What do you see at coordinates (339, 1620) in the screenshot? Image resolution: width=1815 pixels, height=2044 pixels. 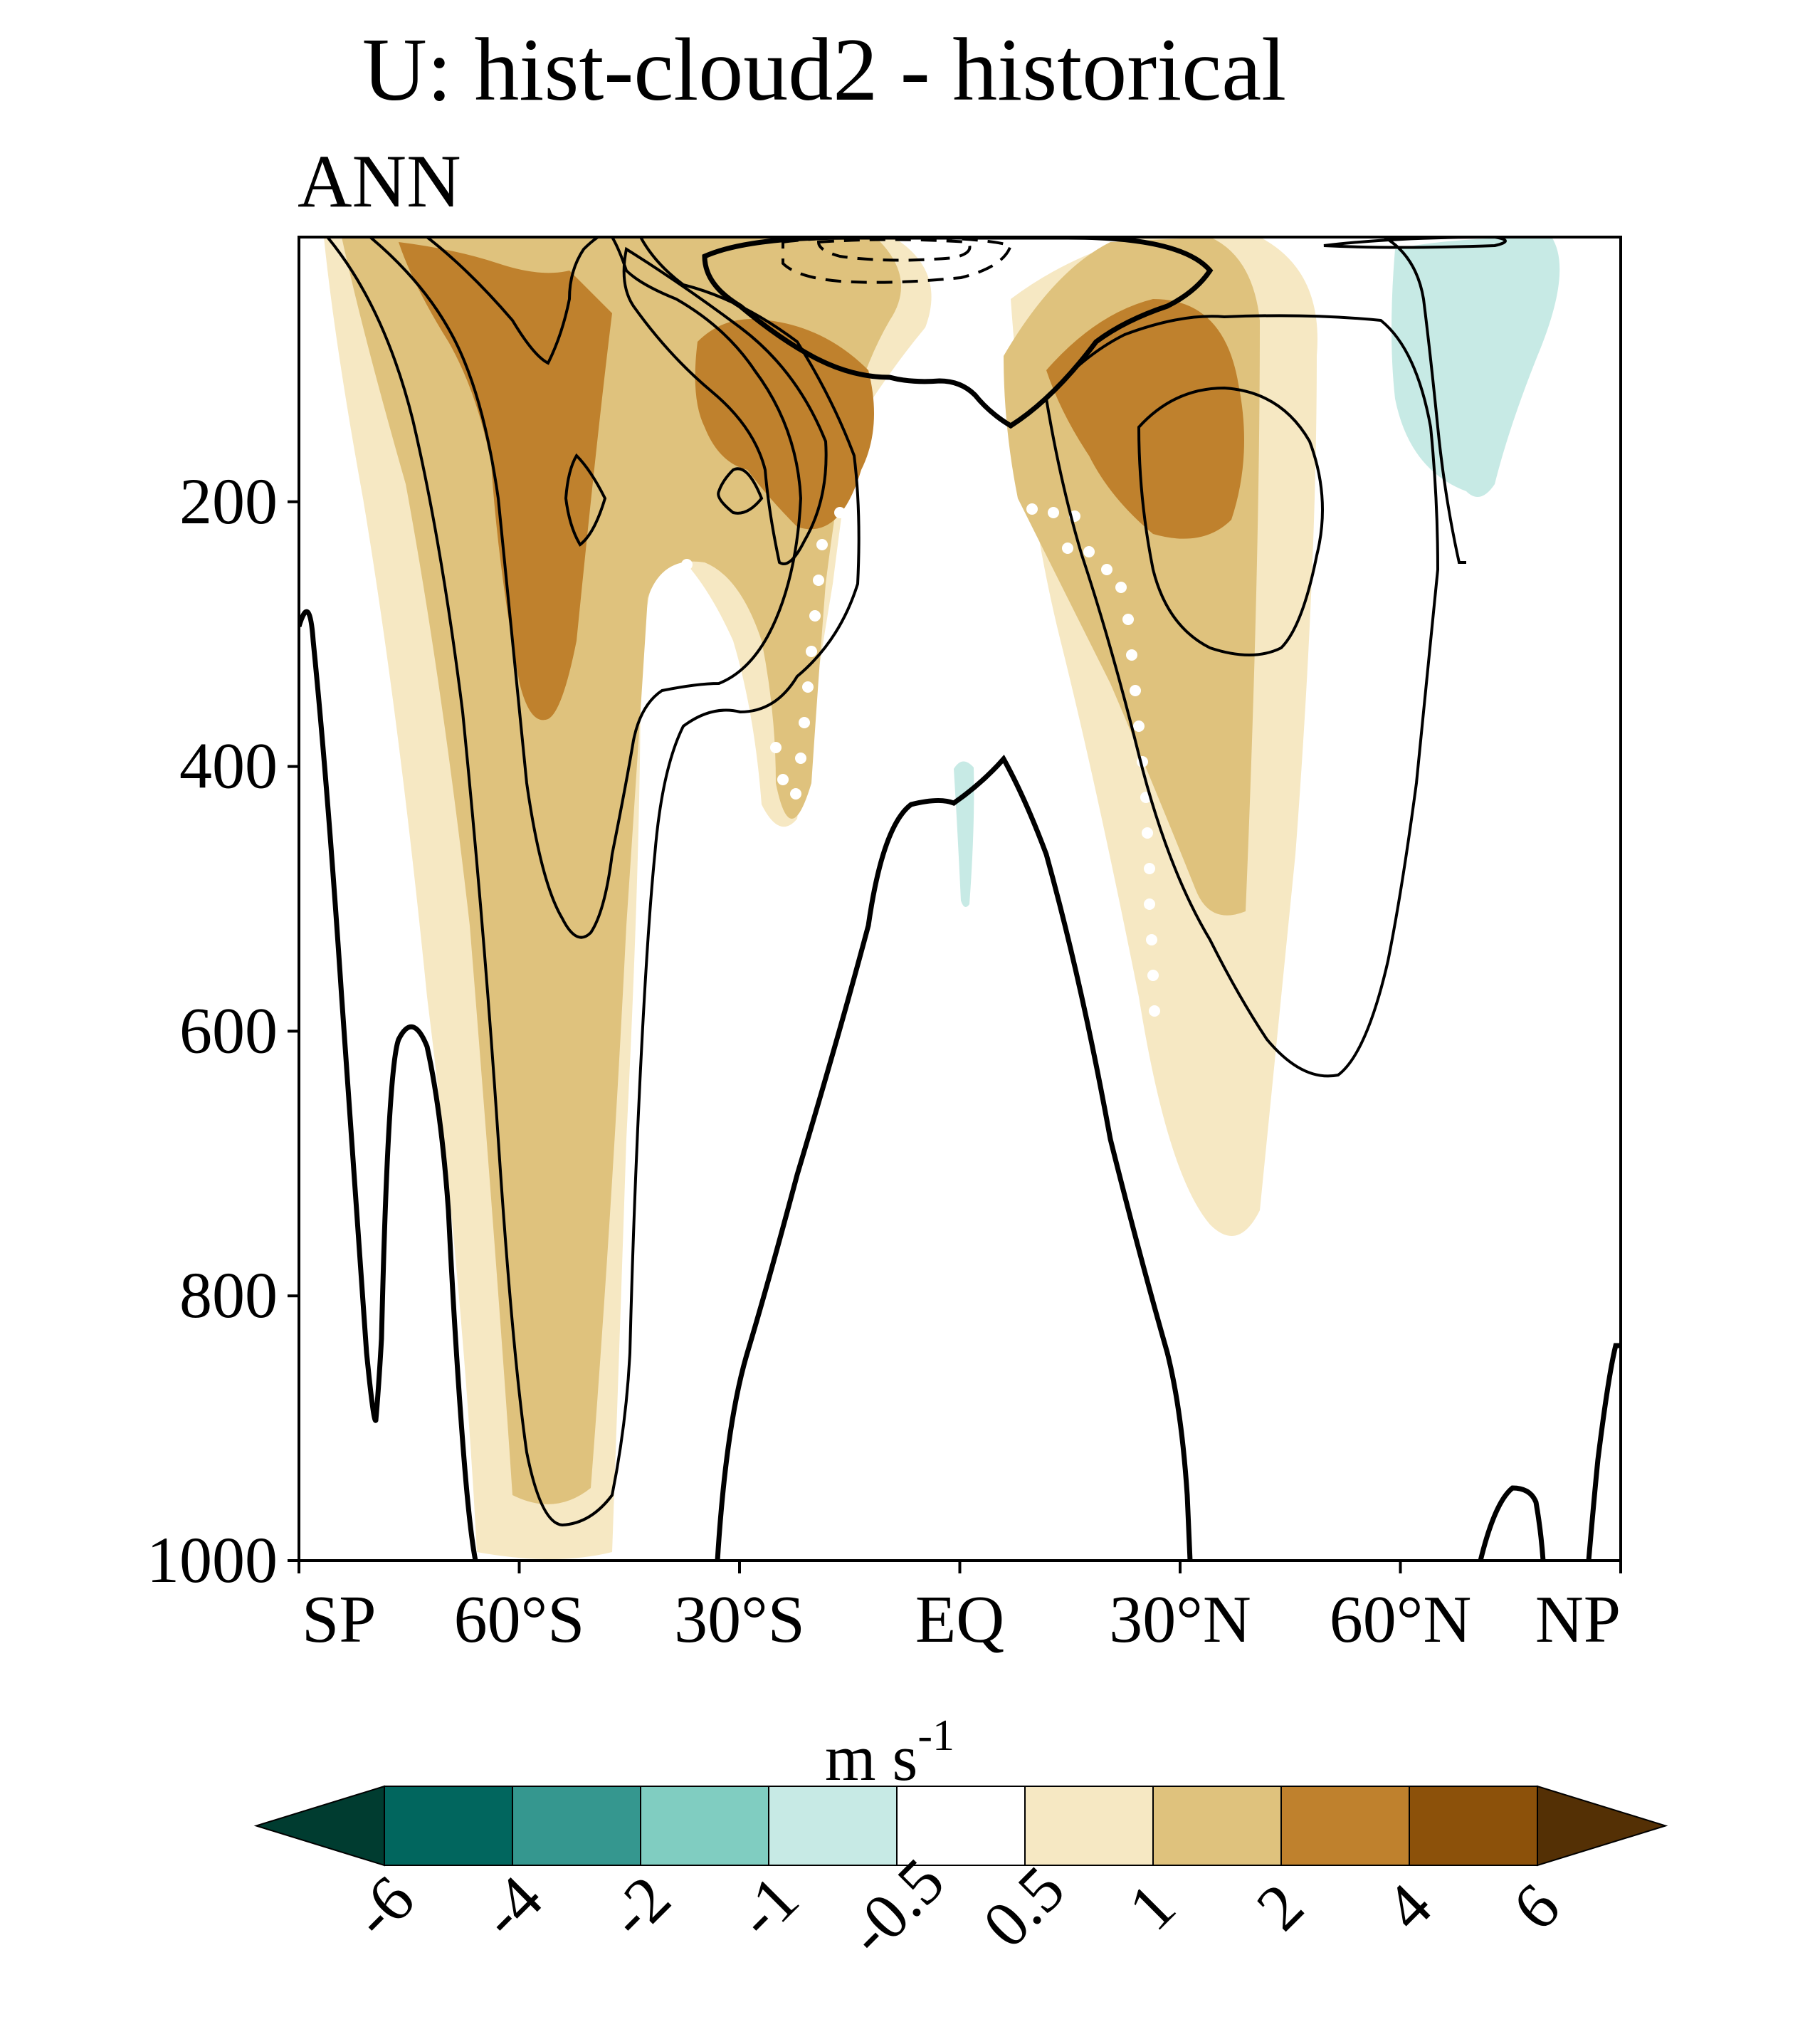 I see `x-tick-label: SP` at bounding box center [339, 1620].